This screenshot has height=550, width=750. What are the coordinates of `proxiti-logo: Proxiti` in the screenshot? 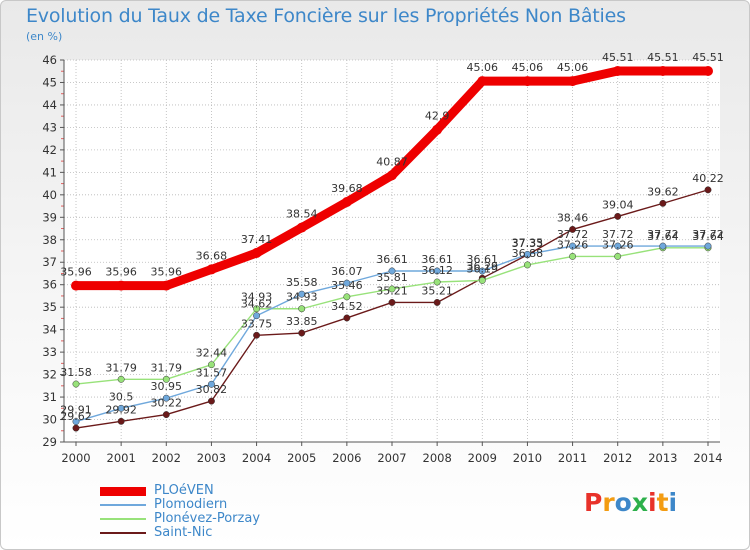 It's located at (630, 502).